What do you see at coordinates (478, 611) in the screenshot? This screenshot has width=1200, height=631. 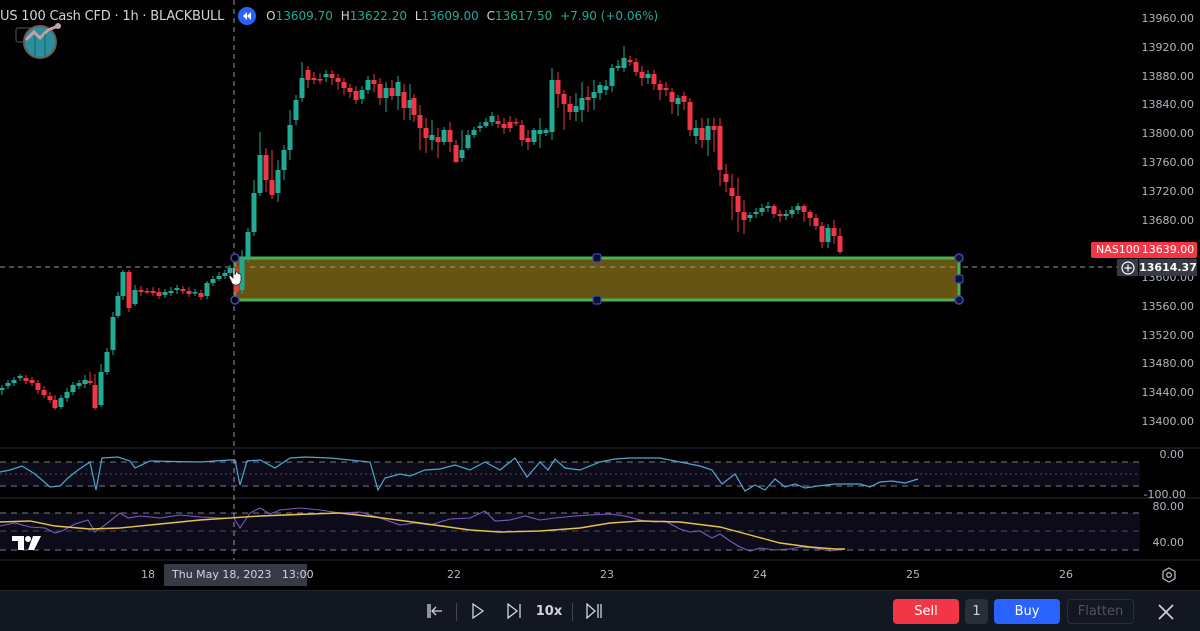 I see `play-icon` at bounding box center [478, 611].